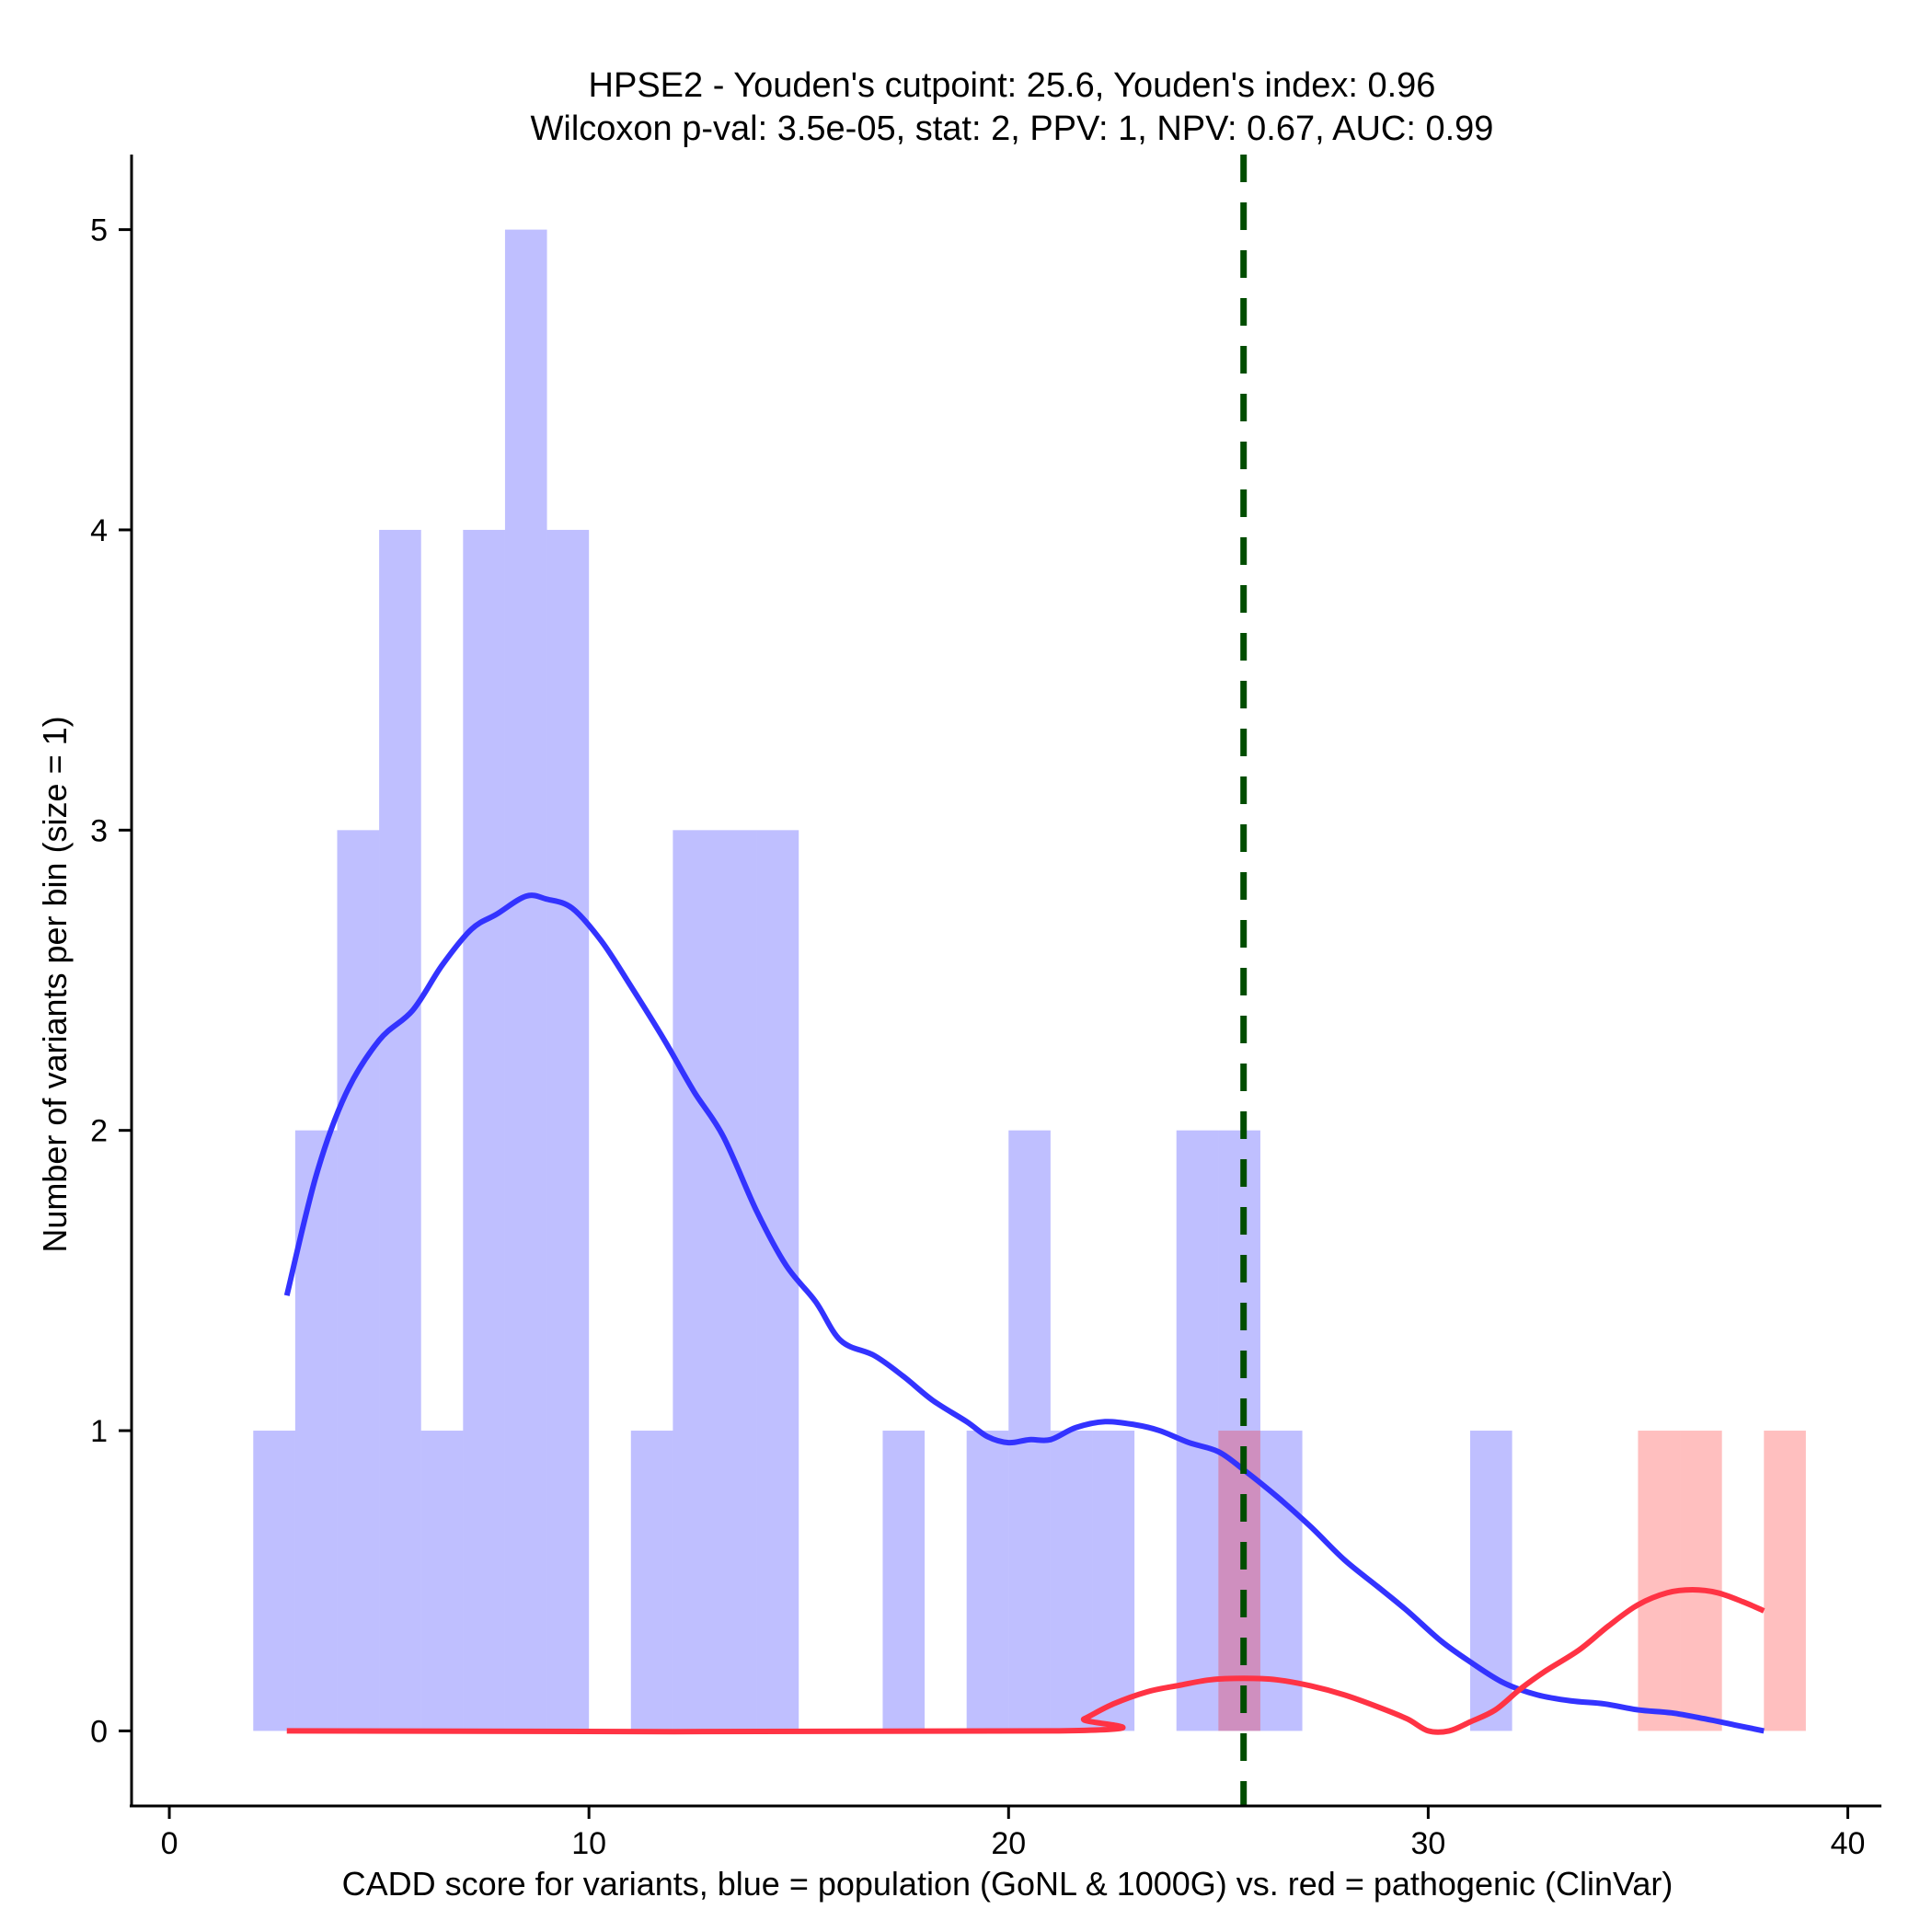 This screenshot has height=1932, width=1932. Describe the element at coordinates (1008, 1843) in the screenshot. I see `x-tick-label: 20` at that location.